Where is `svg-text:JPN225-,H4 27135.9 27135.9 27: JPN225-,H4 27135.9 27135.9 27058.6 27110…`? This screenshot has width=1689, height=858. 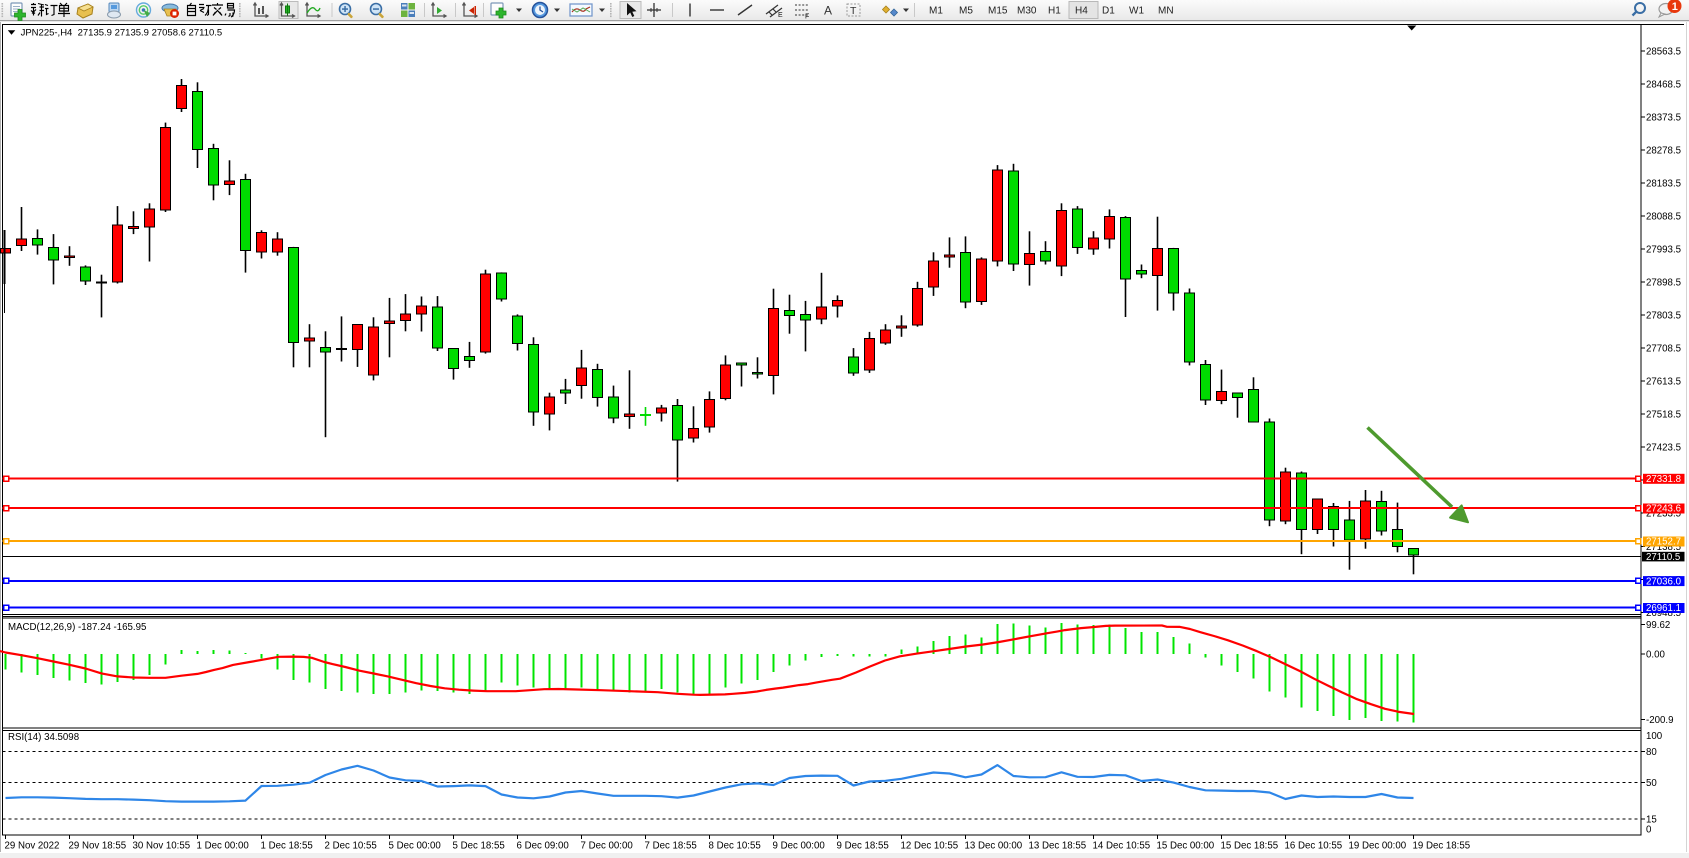
svg-text:JPN225-,H4 27135.9 27135.9 27: JPN225-,H4 27135.9 27135.9 27058.6 27110… is located at coordinates (122, 33).